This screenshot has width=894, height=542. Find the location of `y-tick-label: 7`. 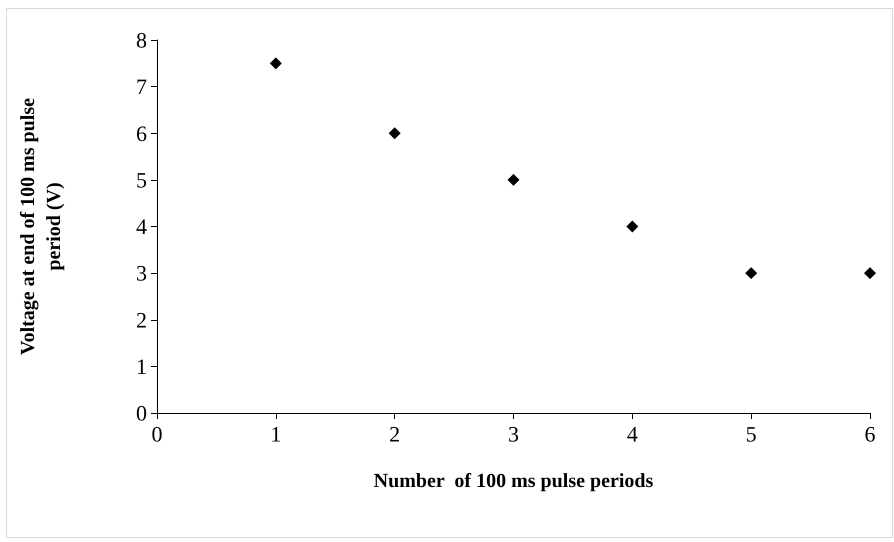

y-tick-label: 7 is located at coordinates (141, 87).